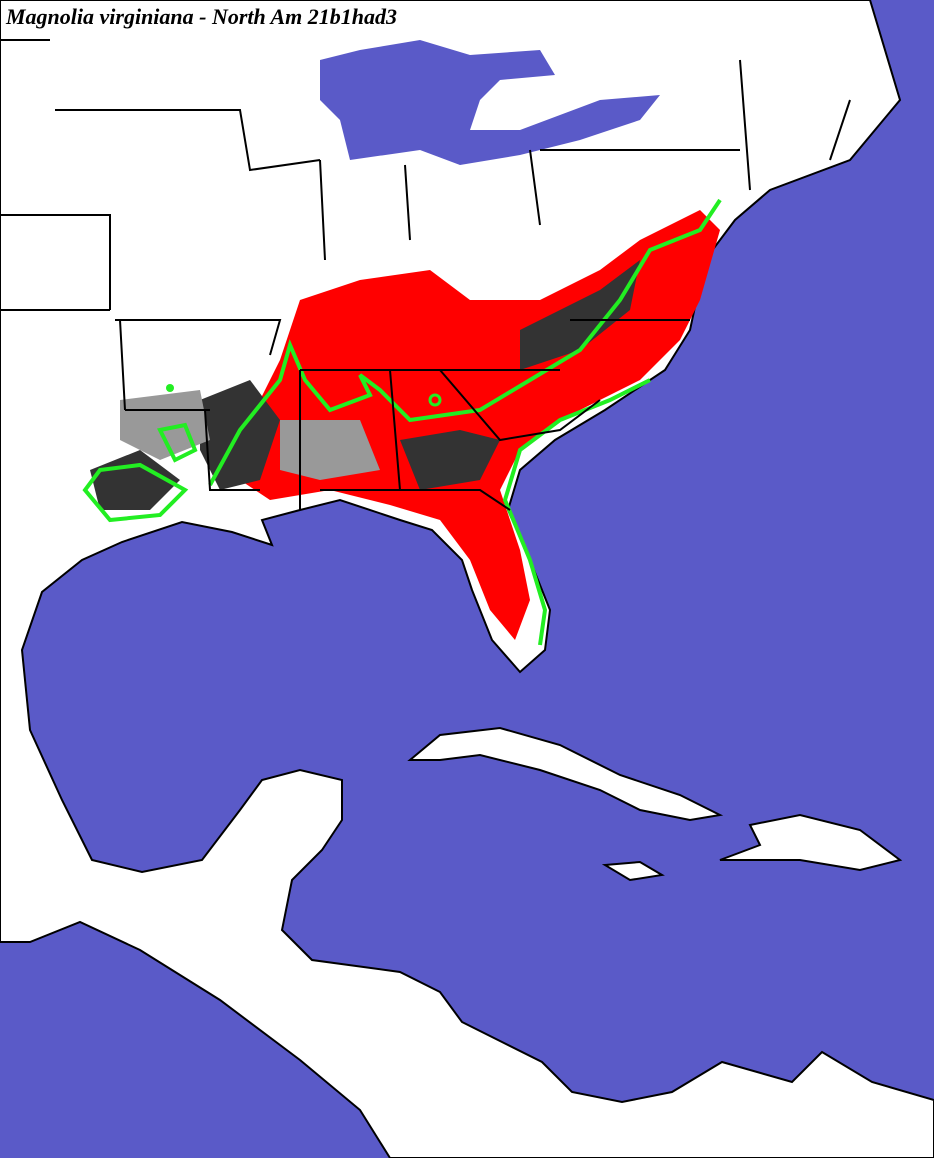  I want to click on great-lakes, so click(490, 102).